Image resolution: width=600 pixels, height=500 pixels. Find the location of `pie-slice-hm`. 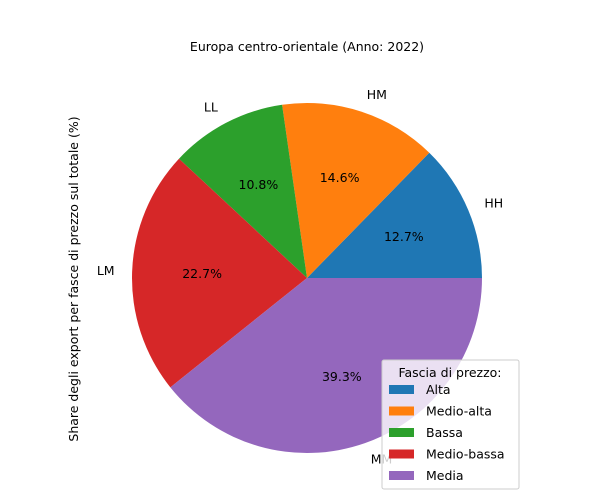

pie-slice-hm is located at coordinates (356, 190).